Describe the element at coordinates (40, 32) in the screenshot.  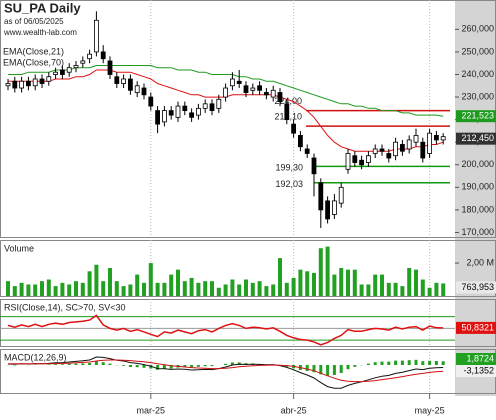
I see `source: www.wealth-lab.com` at that location.